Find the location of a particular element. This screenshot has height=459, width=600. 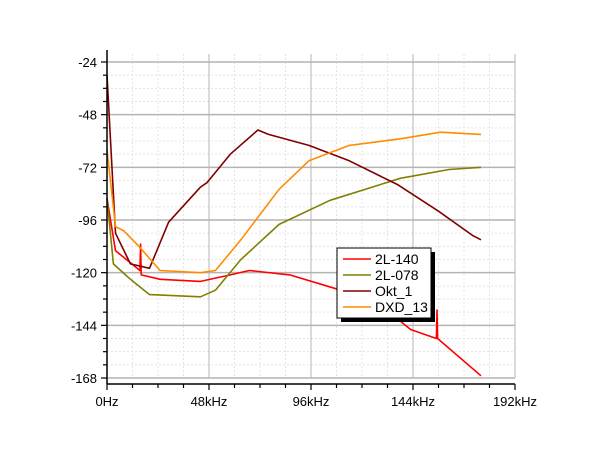

x-tick-label: 144kHz is located at coordinates (413, 401).